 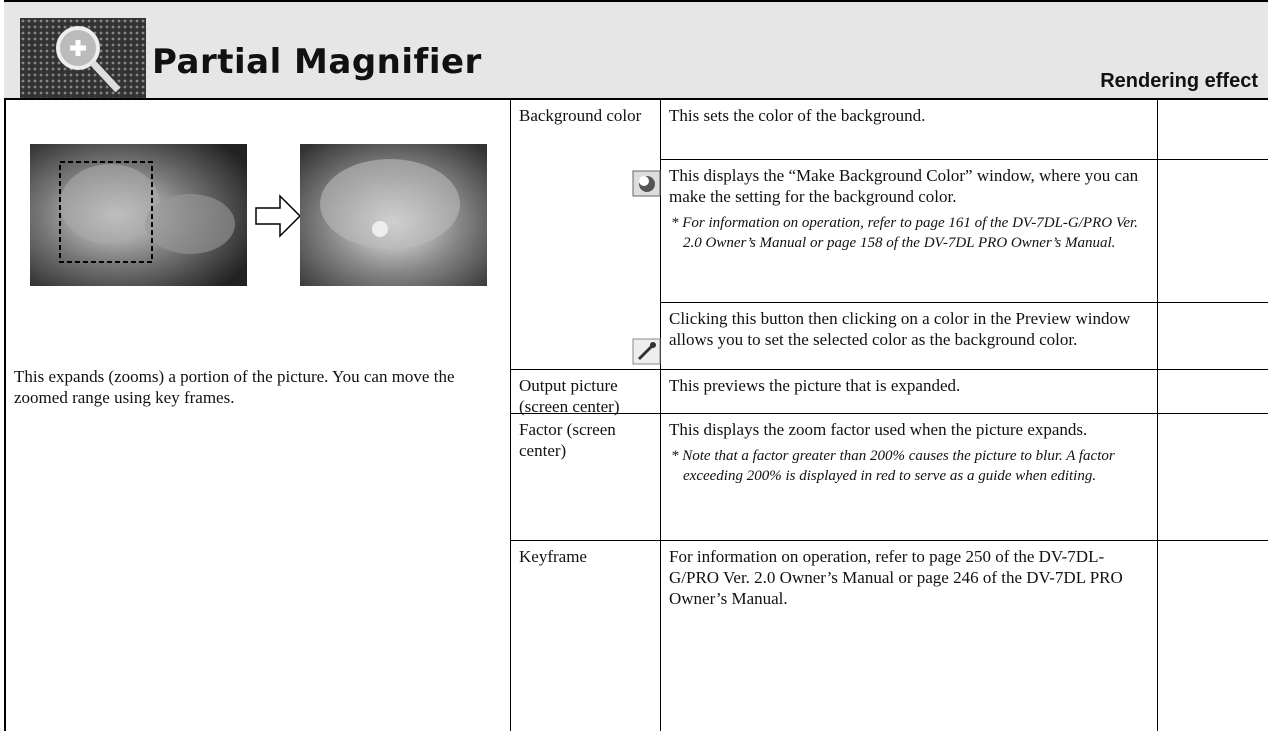 What do you see at coordinates (5, 365) in the screenshot?
I see `left-rule` at bounding box center [5, 365].